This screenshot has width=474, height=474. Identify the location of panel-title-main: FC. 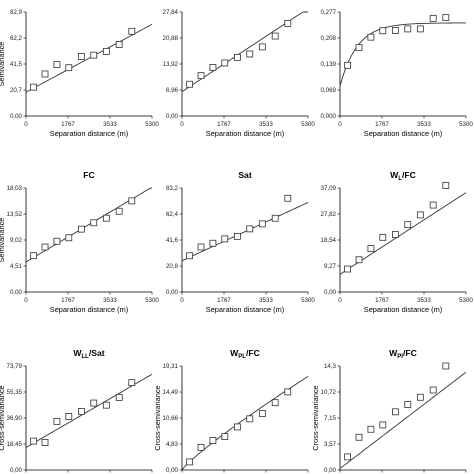
(88, 175).